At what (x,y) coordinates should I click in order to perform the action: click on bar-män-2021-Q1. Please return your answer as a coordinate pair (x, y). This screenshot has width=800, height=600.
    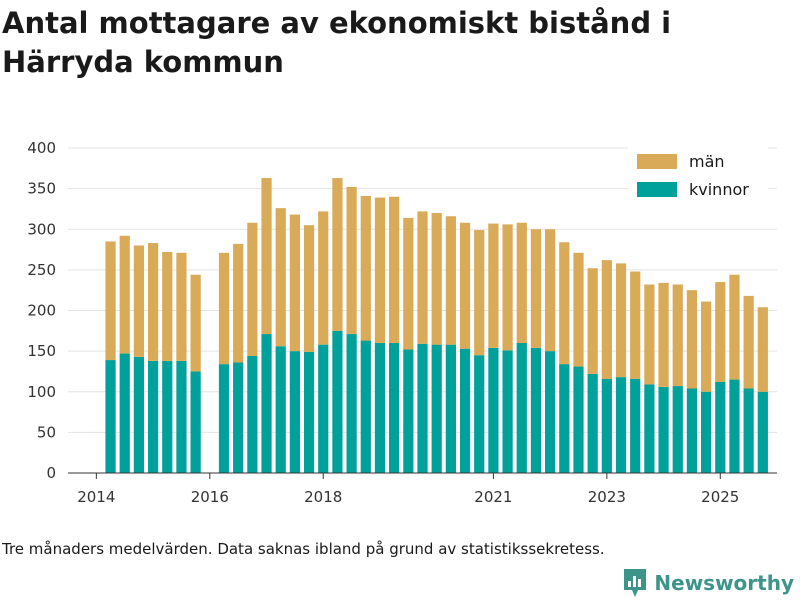
    Looking at the image, I should click on (507, 287).